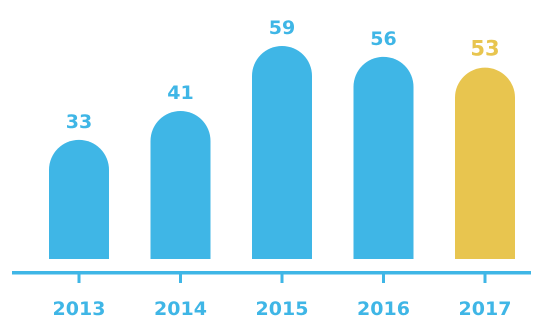 Image resolution: width=543 pixels, height=326 pixels. Describe the element at coordinates (383, 278) in the screenshot. I see `x-tick-2016` at that location.